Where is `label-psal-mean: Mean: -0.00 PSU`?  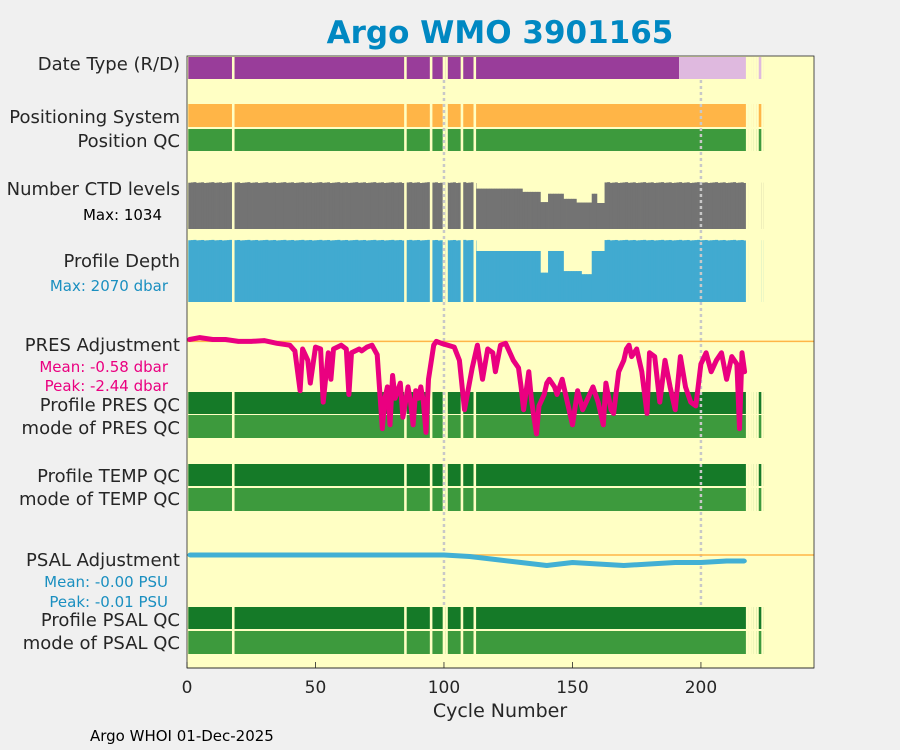
label-psal-mean: Mean: -0.00 PSU is located at coordinates (106, 582).